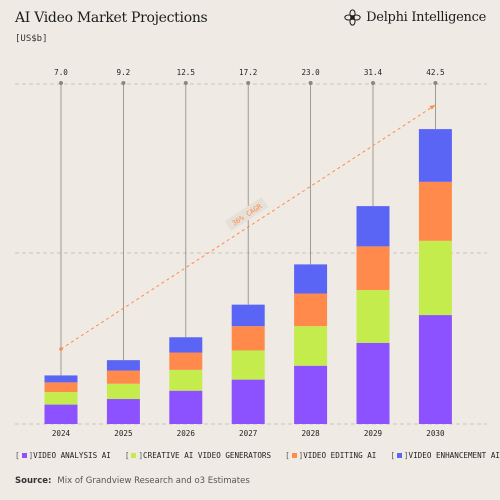 This screenshot has width=500, height=500. What do you see at coordinates (72, 455) in the screenshot?
I see `legend-label: VIDEO ANALYSIS AI` at bounding box center [72, 455].